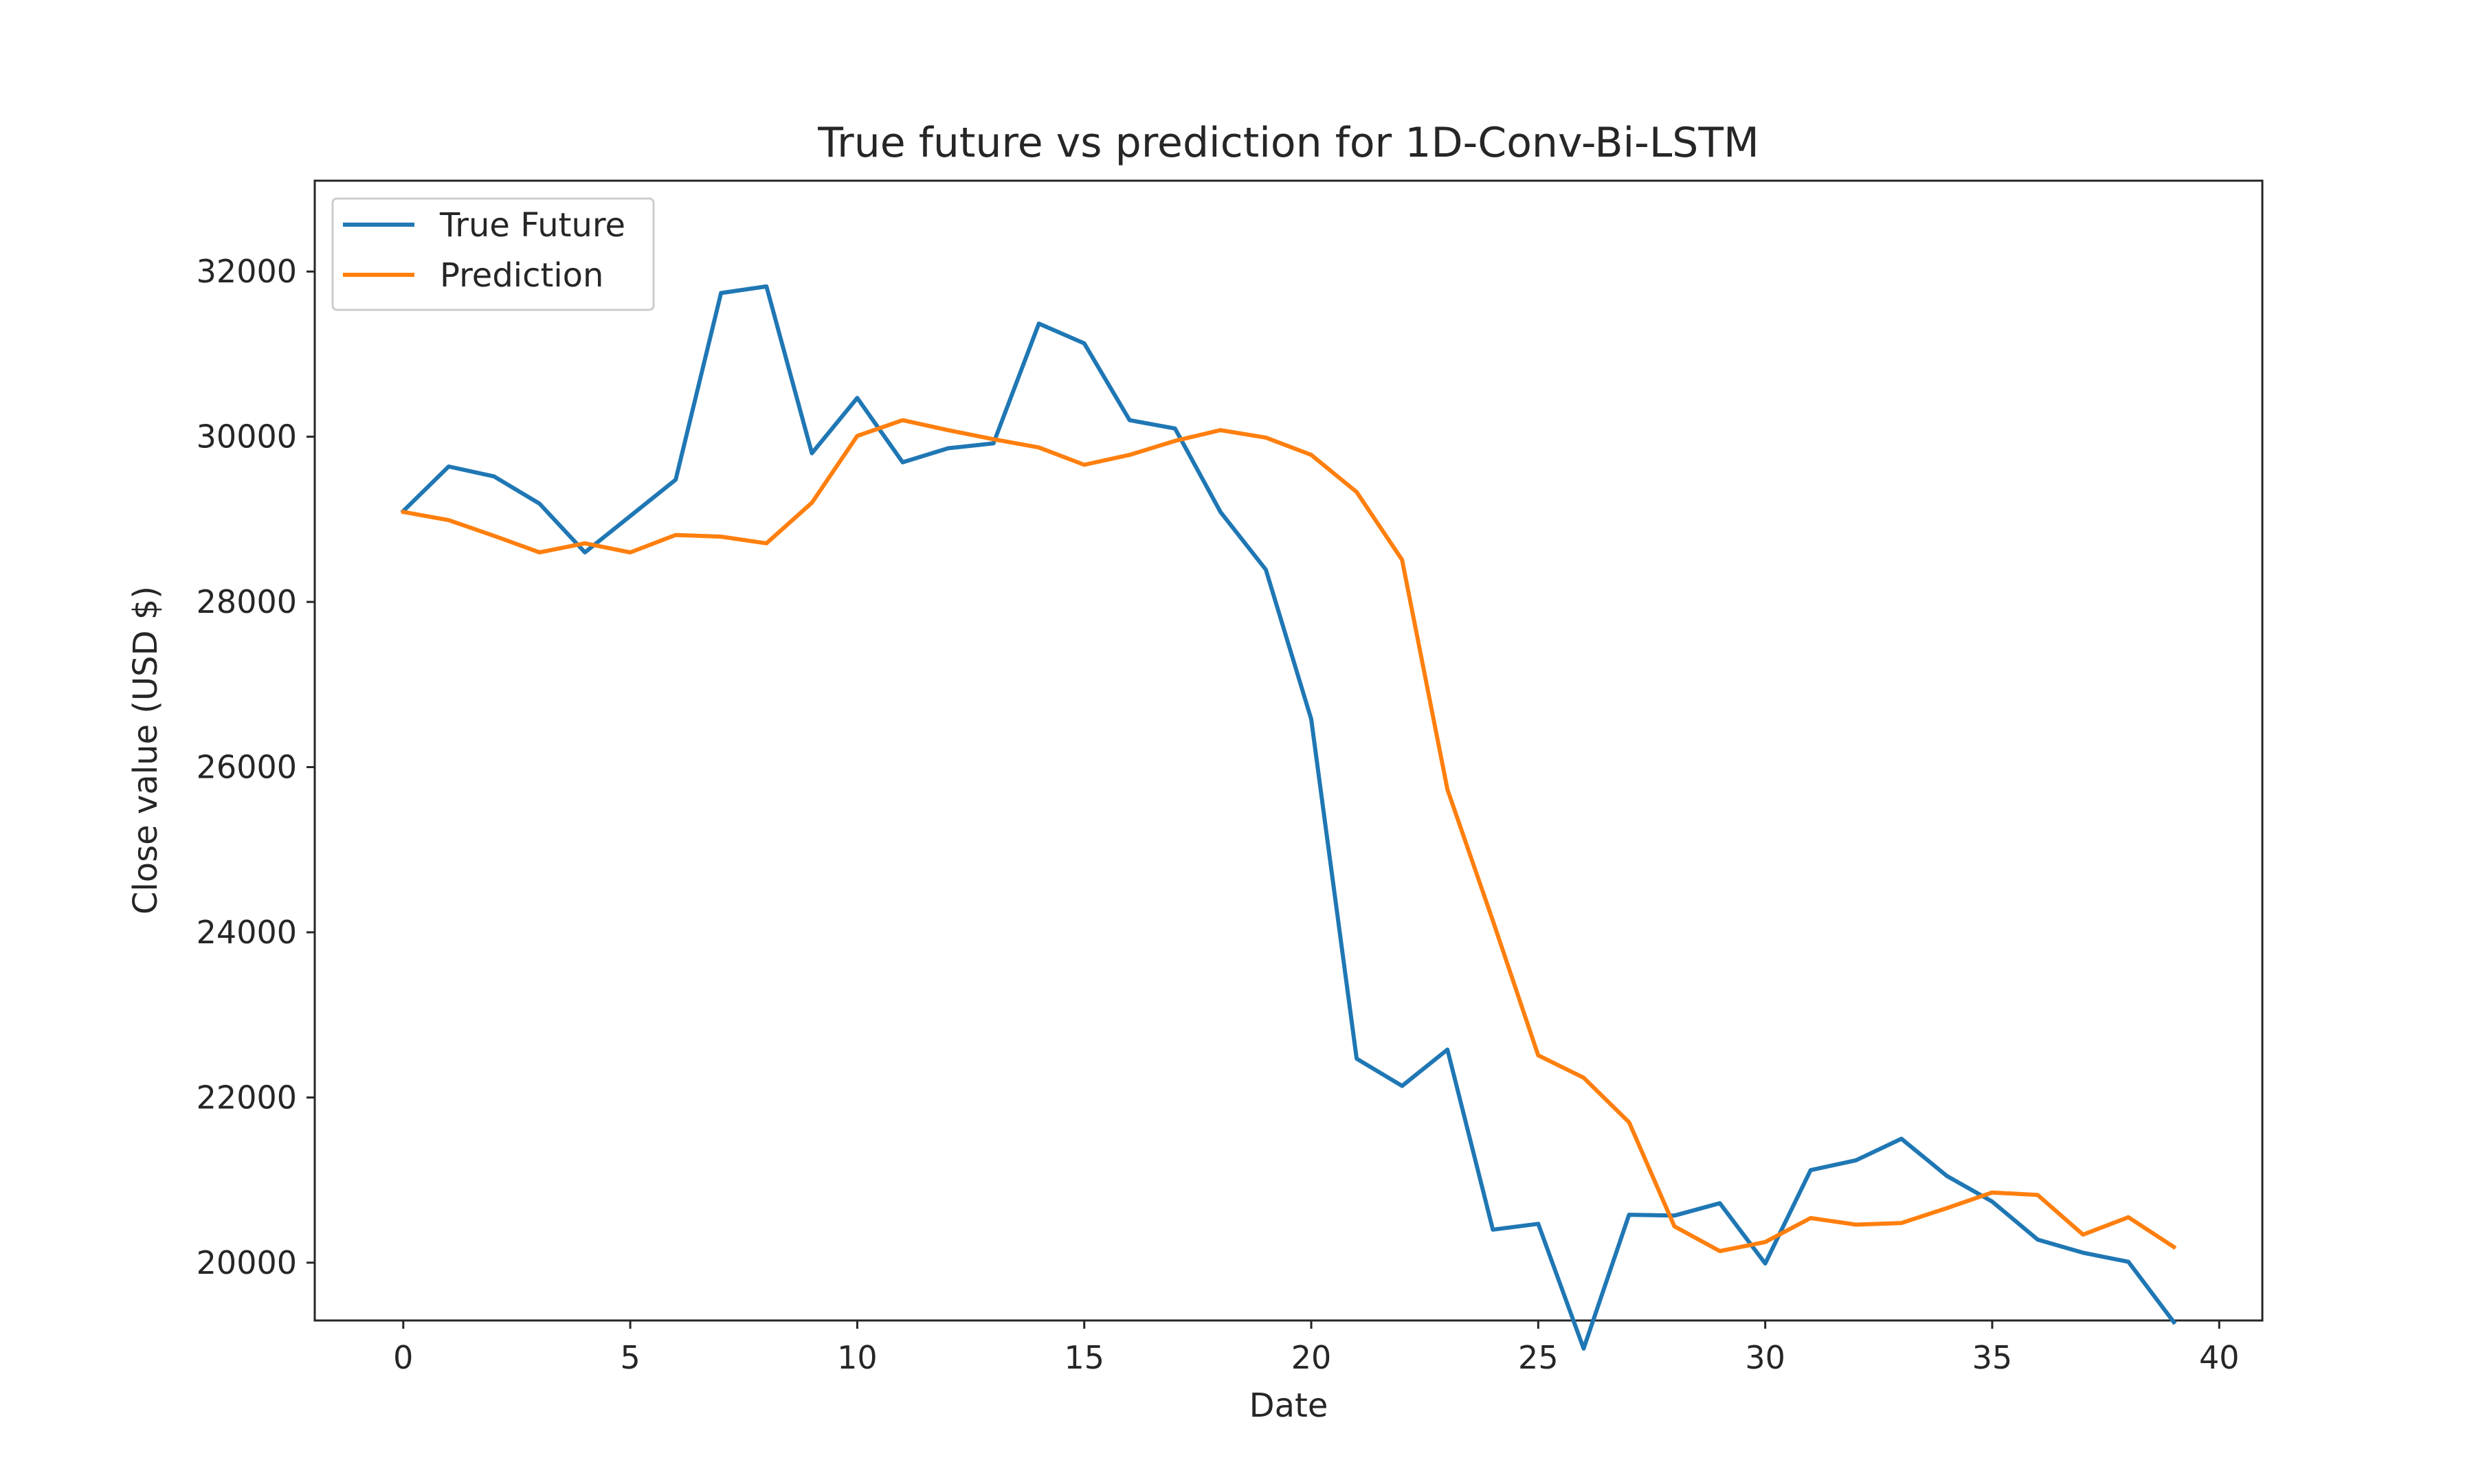  Describe the element at coordinates (2219, 1357) in the screenshot. I see `x-tick-label: 40` at that location.